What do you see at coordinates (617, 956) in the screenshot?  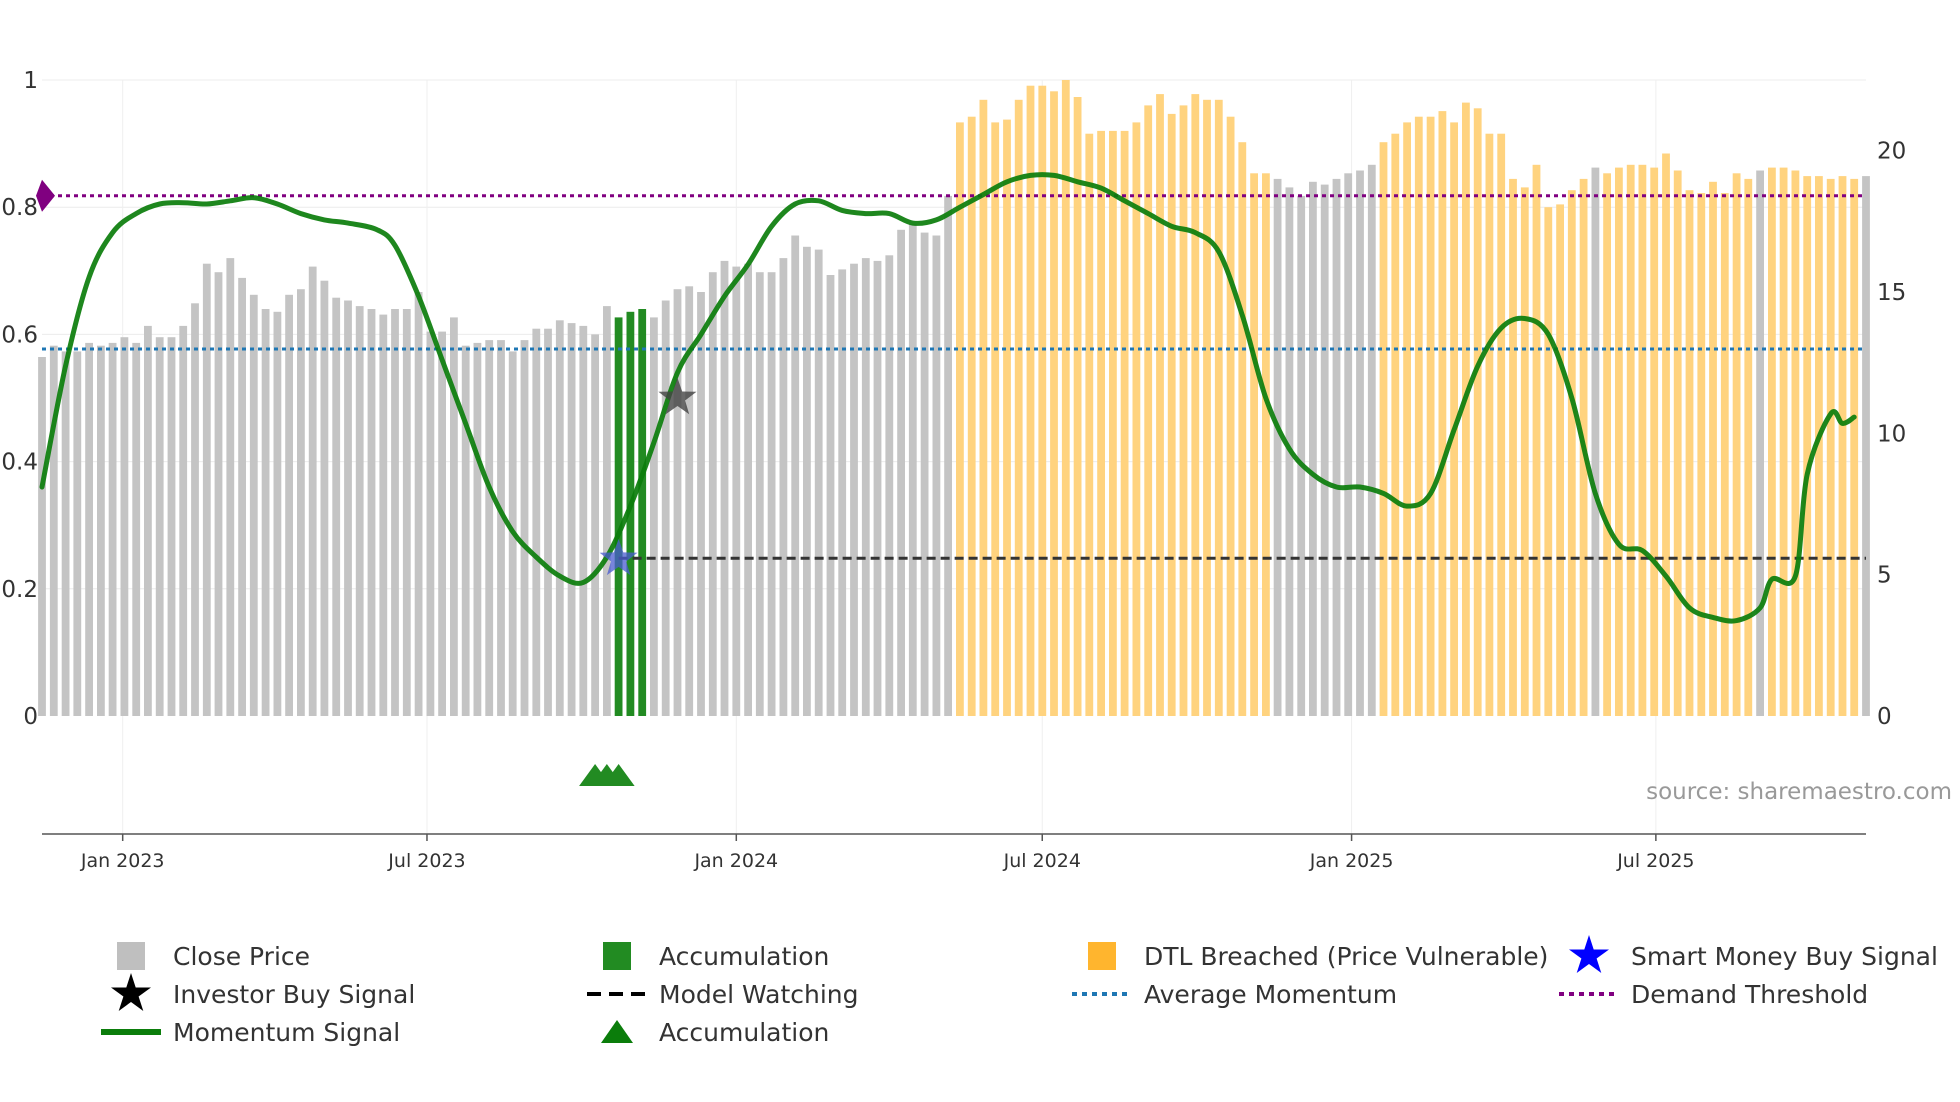 I see `legend-square-icon` at bounding box center [617, 956].